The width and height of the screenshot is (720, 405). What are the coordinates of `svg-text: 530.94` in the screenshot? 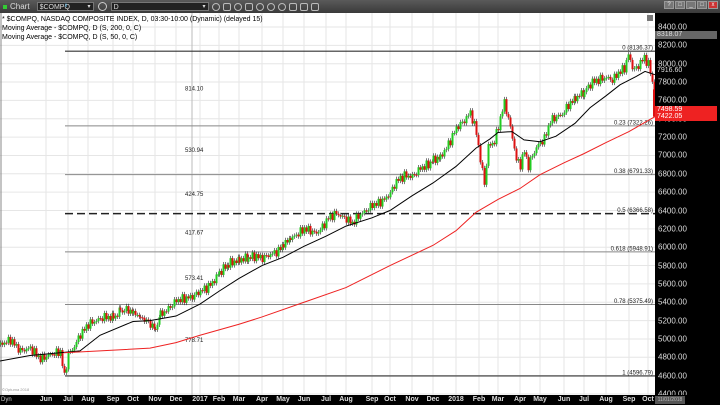 It's located at (194, 151).